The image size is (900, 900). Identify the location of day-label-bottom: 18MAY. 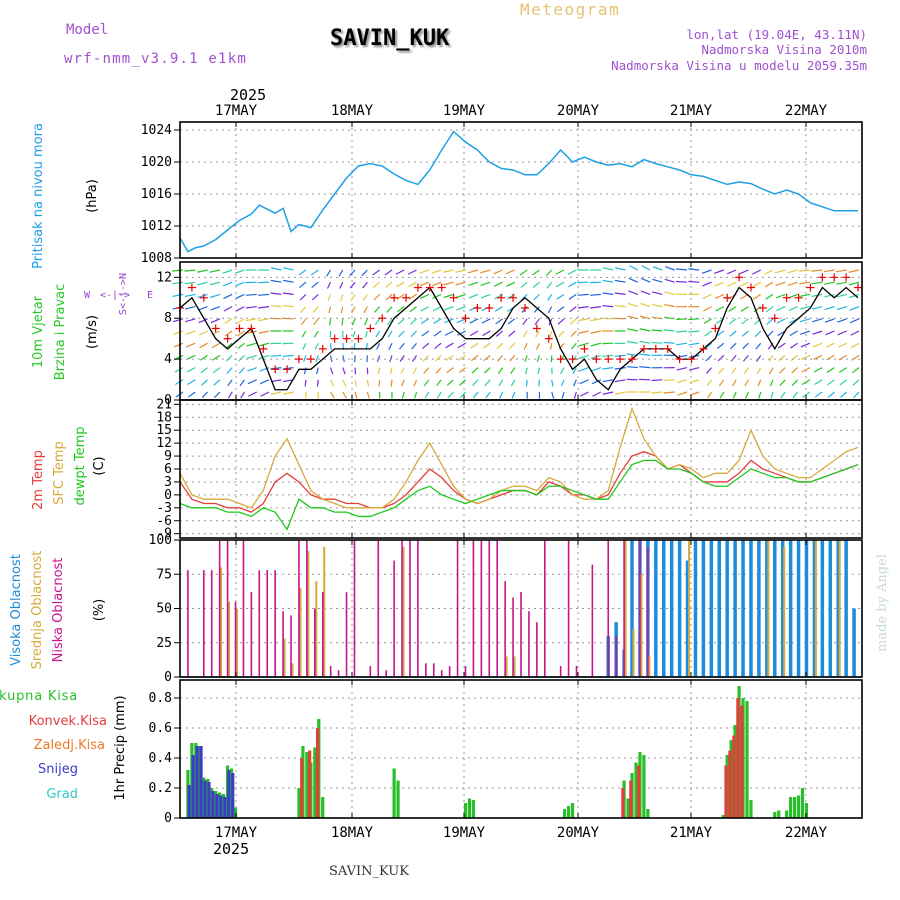
(352, 833).